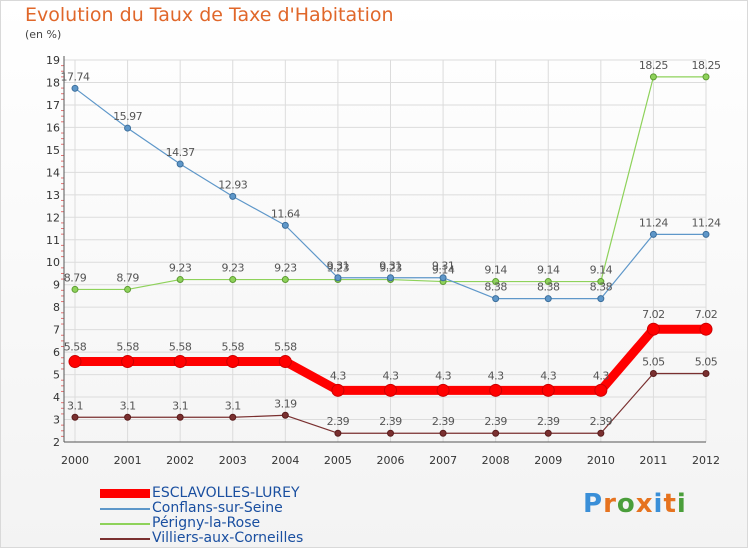  Describe the element at coordinates (53, 240) in the screenshot. I see `y-tick-label: 11` at that location.